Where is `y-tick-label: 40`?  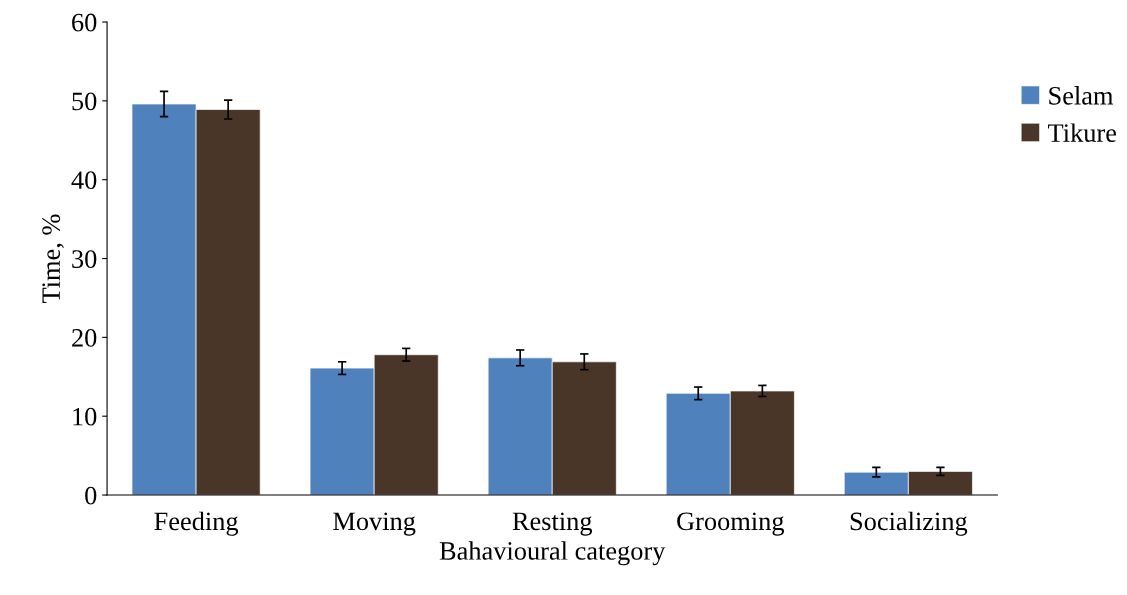
y-tick-label: 40 is located at coordinates (84, 180).